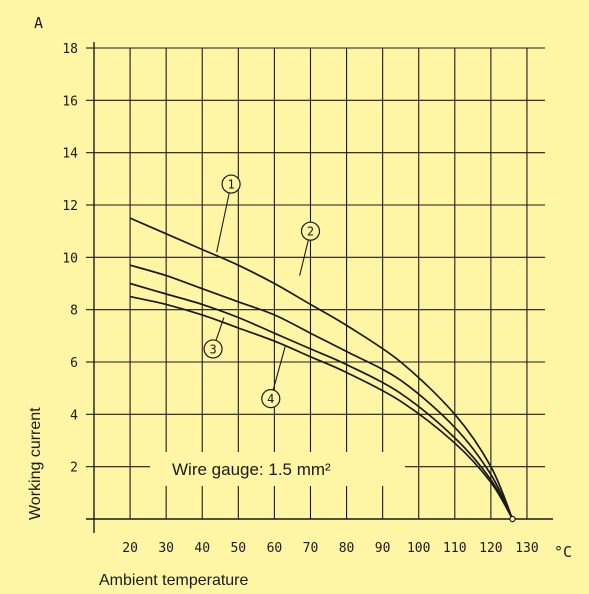 The height and width of the screenshot is (594, 589). Describe the element at coordinates (74, 415) in the screenshot. I see `y-tick-label-4: 4` at that location.